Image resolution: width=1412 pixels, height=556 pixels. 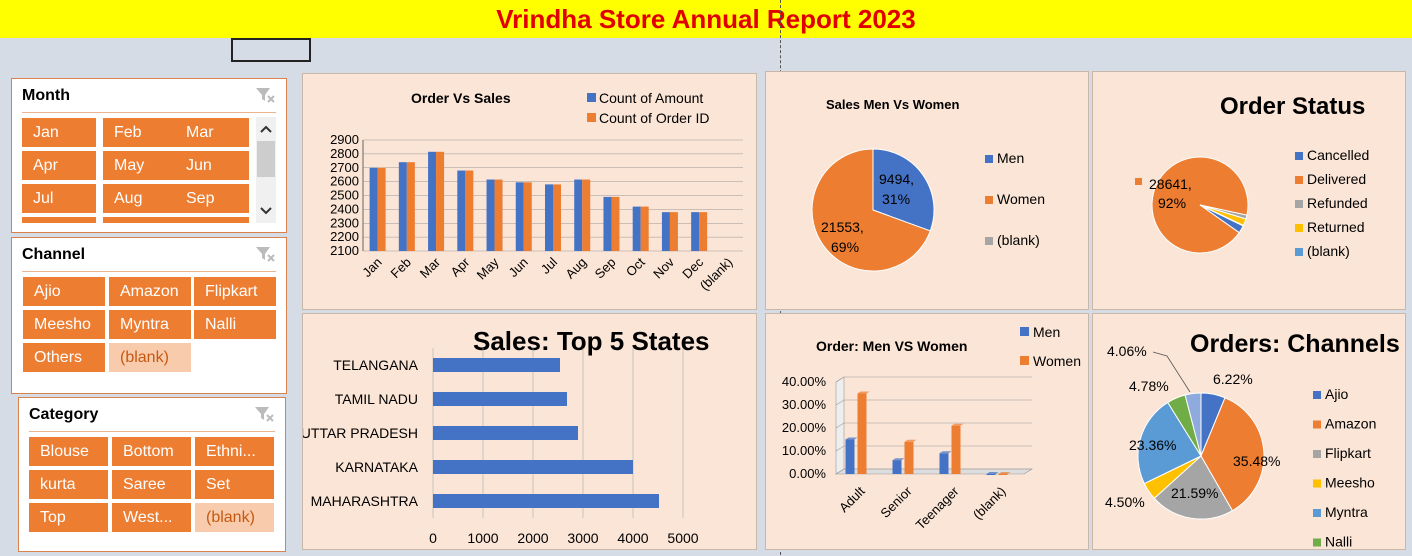 What do you see at coordinates (482, 538) in the screenshot?
I see `x-tick-label: 1000` at bounding box center [482, 538].